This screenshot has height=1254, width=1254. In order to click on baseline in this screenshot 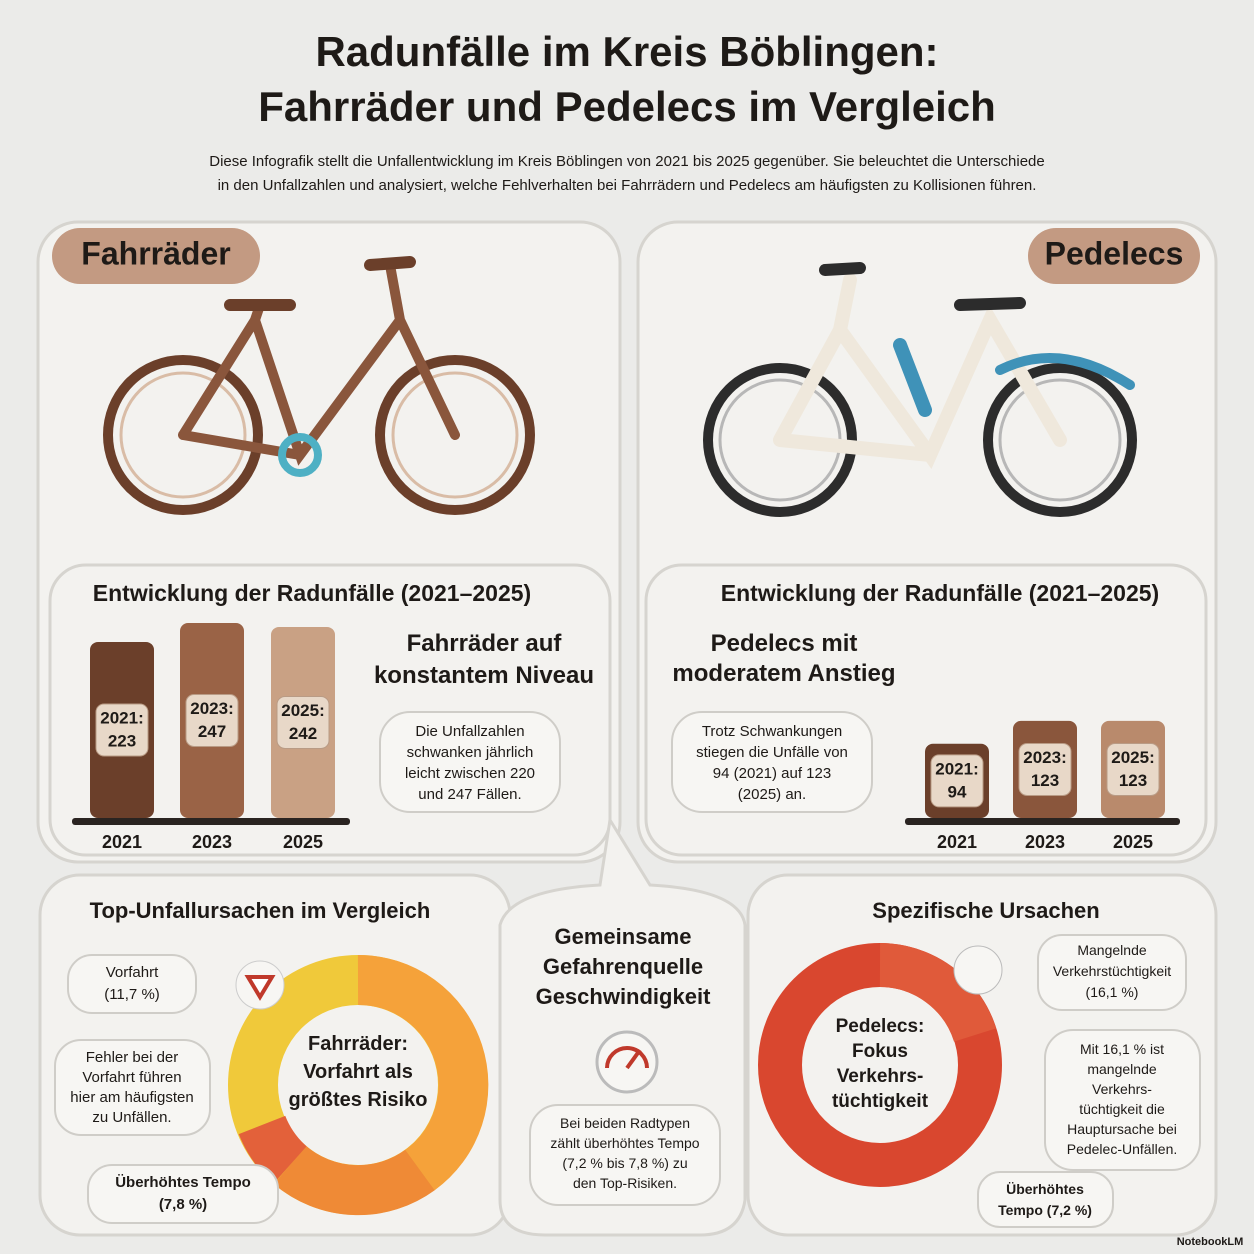, I will do `click(1042, 821)`.